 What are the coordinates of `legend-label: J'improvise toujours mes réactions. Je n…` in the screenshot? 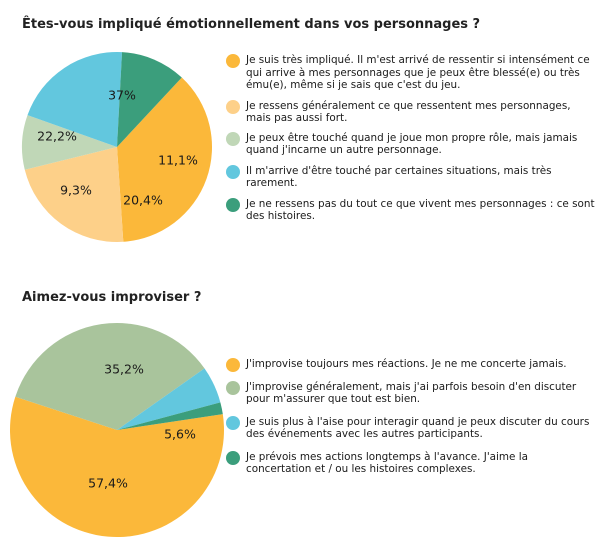 It's located at (406, 364).